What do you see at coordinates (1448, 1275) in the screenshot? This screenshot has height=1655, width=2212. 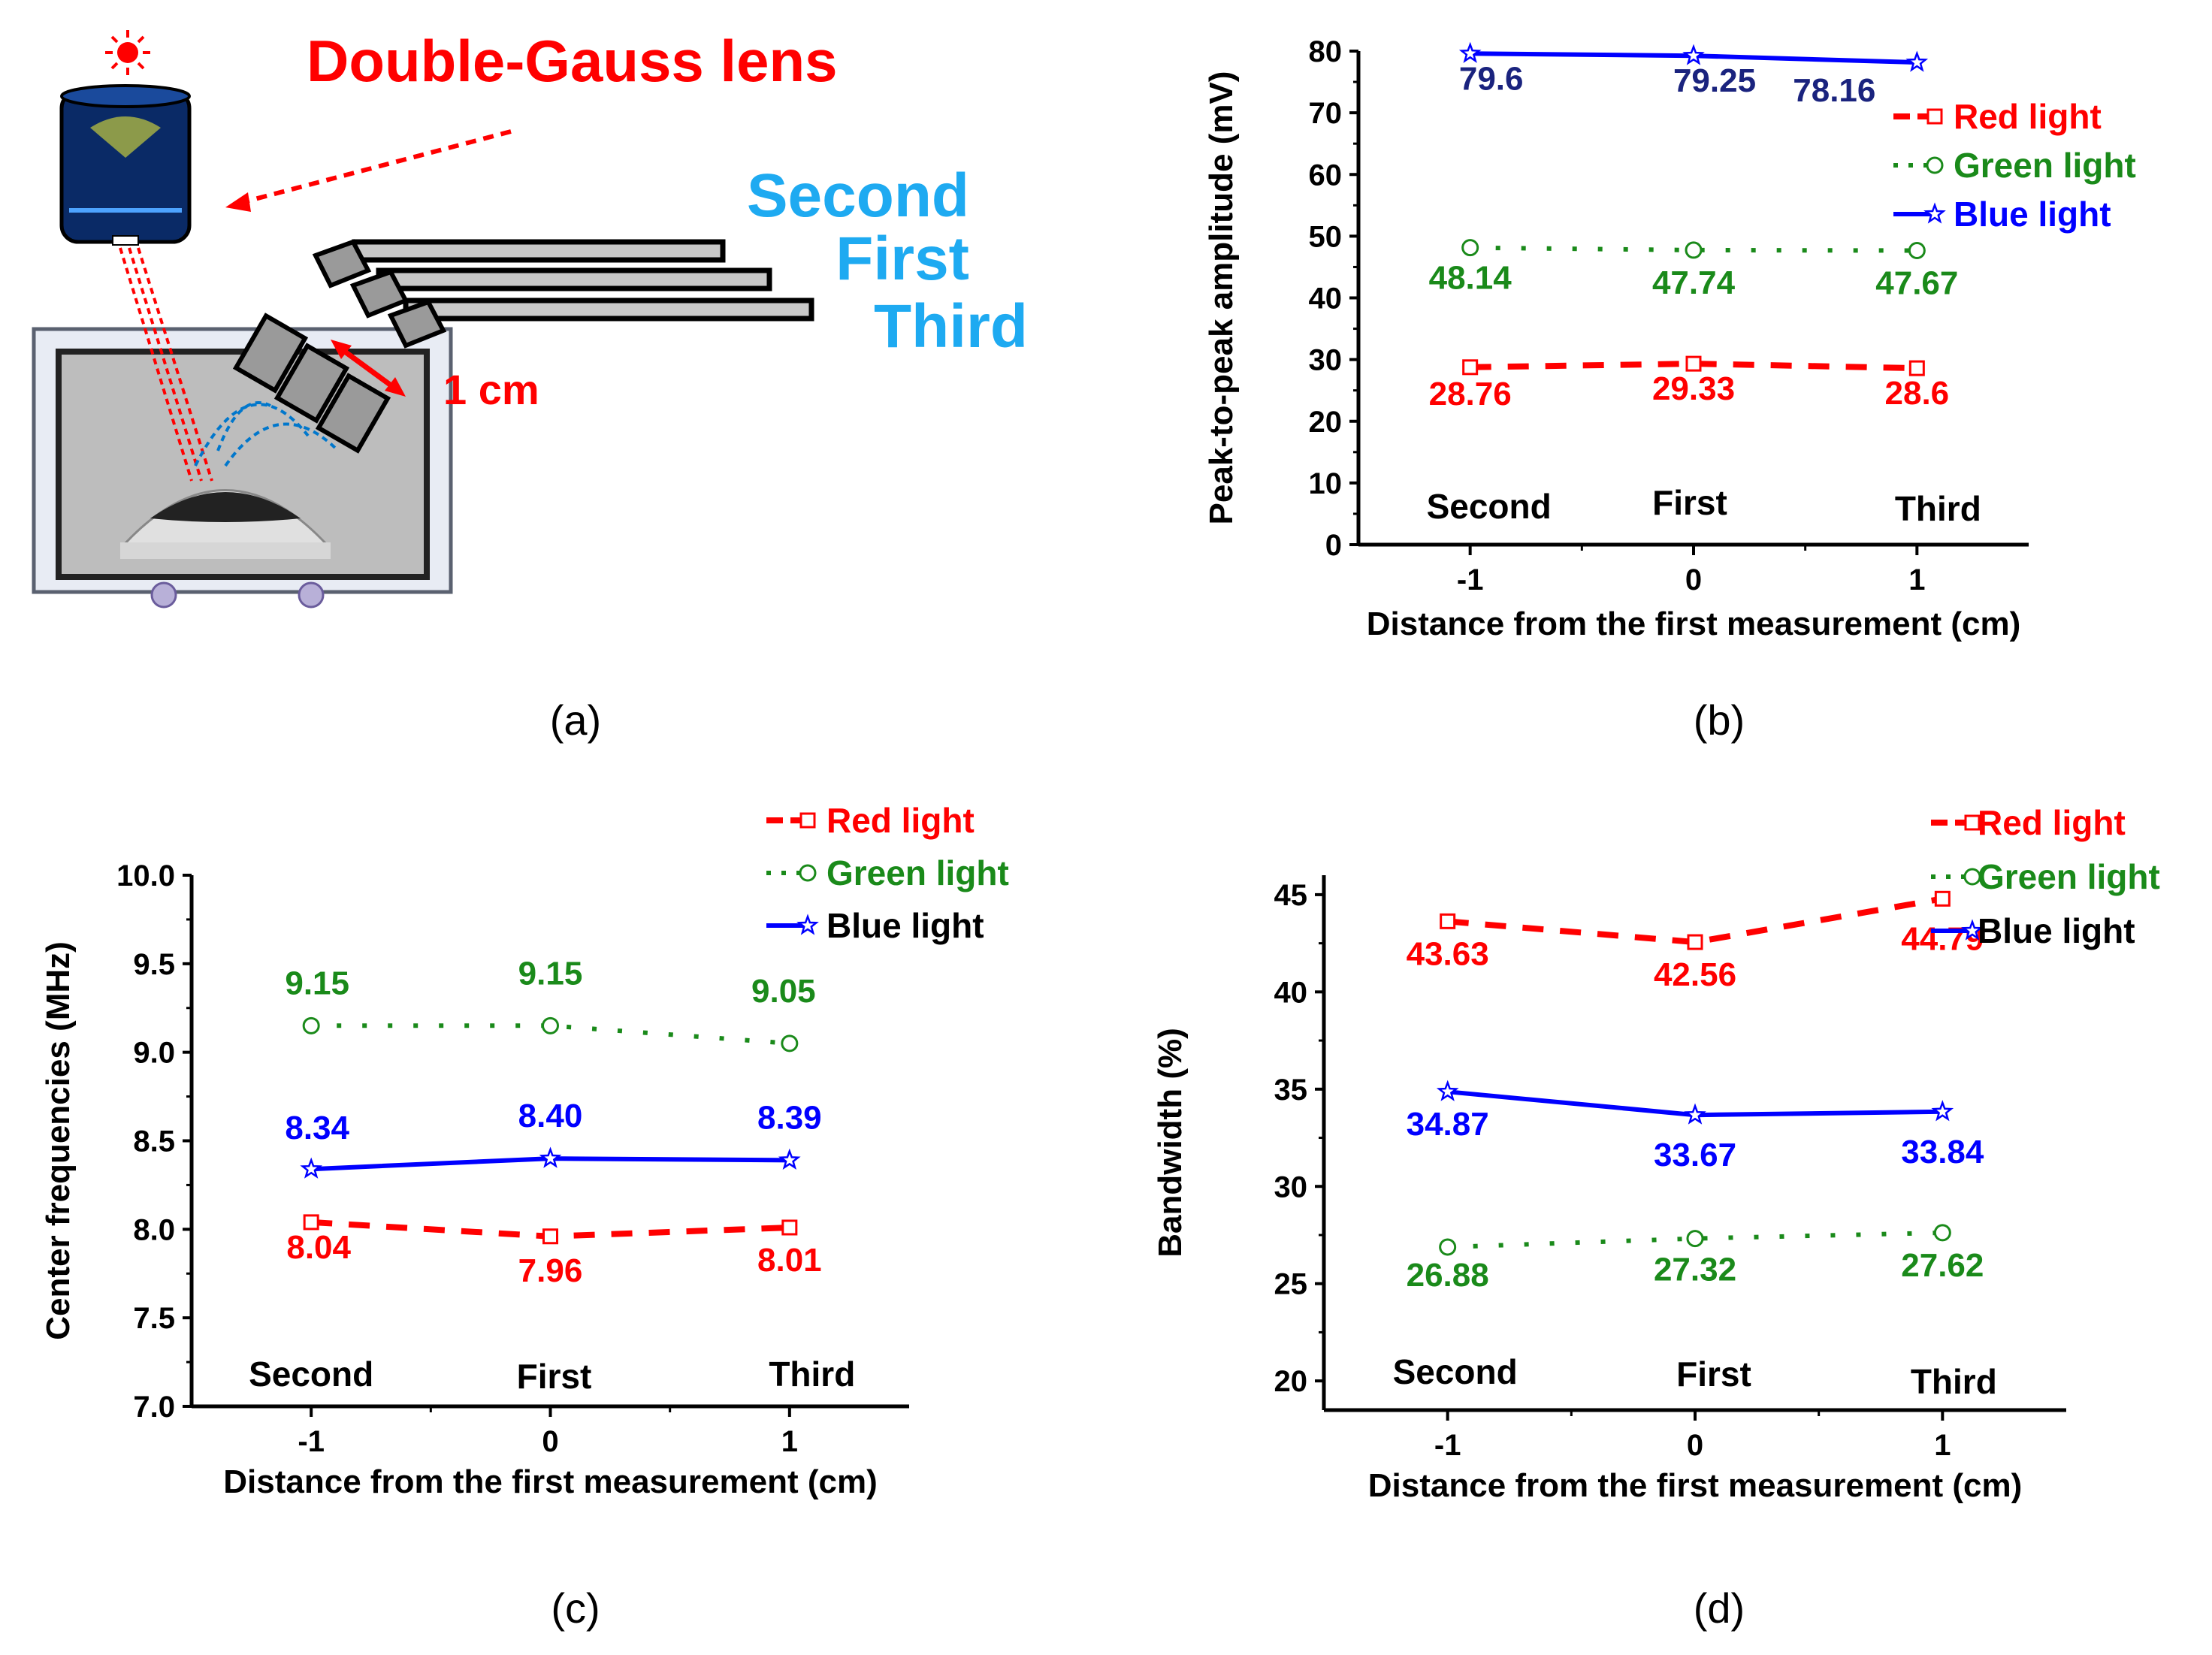 I see `data-label: 26.88` at bounding box center [1448, 1275].